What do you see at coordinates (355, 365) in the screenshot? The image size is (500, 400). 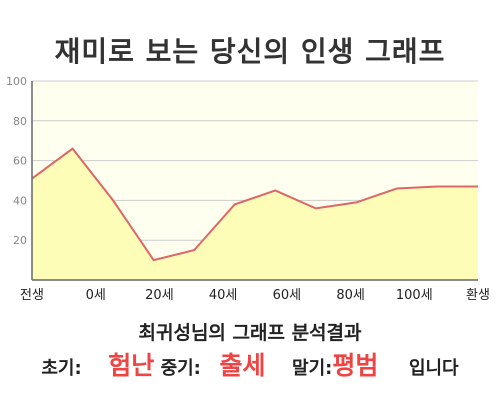 I see `late-value: 평범` at bounding box center [355, 365].